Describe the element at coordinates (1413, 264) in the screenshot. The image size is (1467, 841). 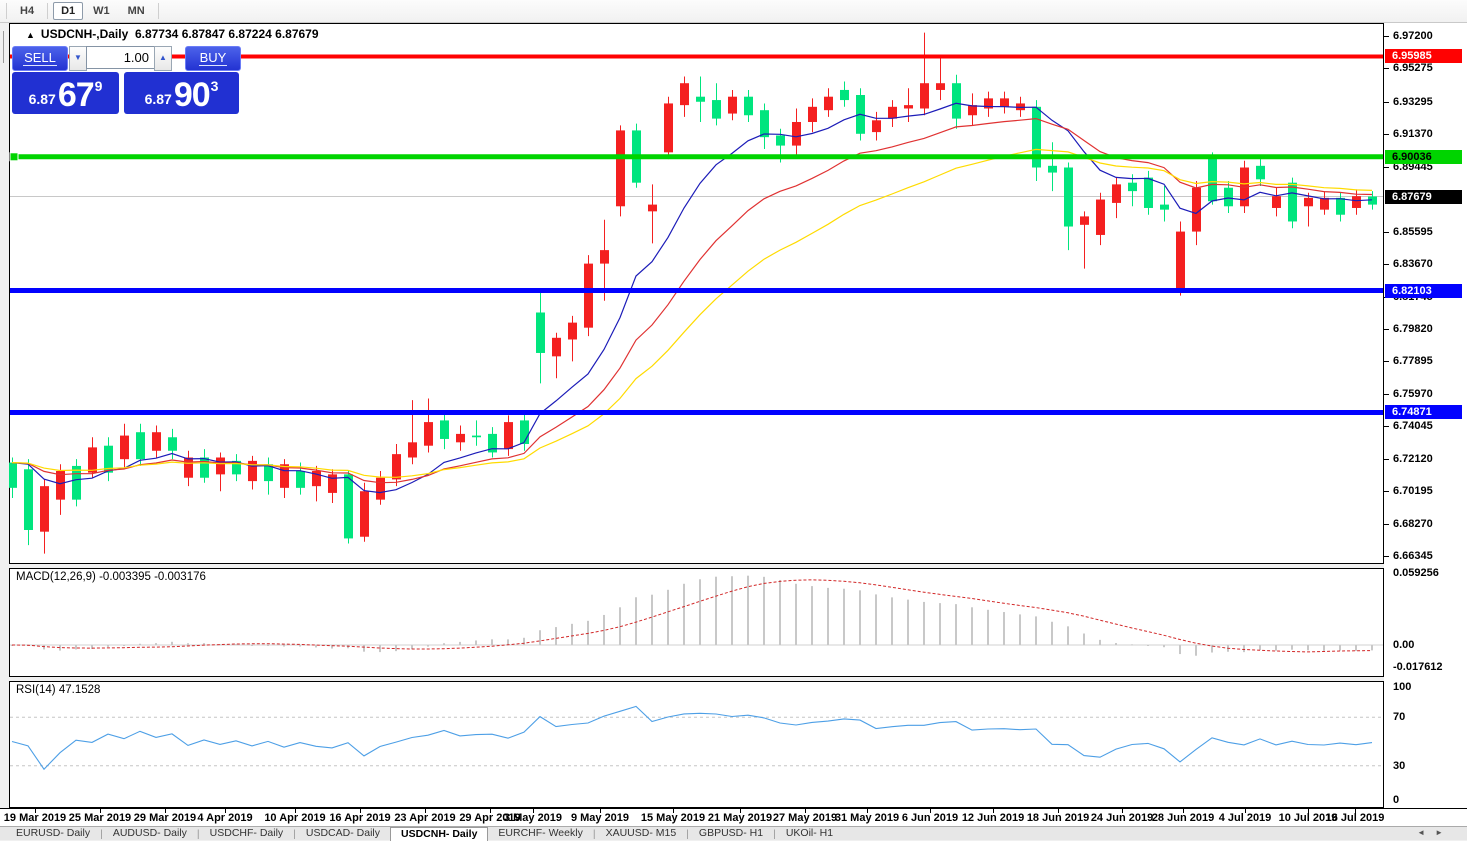
I see `price-tick-label: 6.83670` at that location.